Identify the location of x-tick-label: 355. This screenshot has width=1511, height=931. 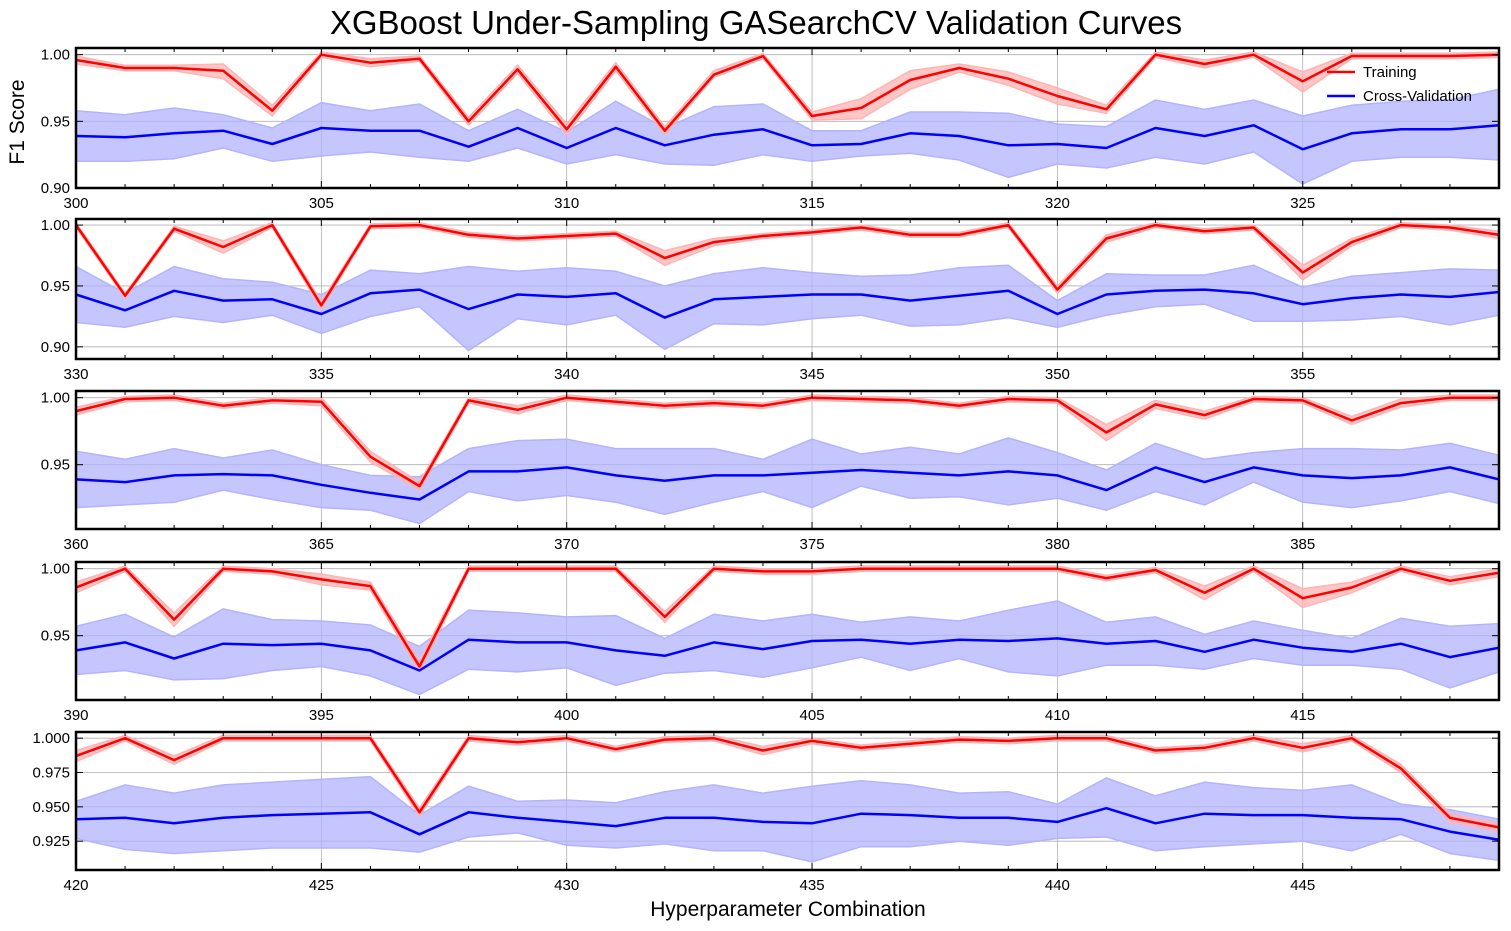
(1302, 374).